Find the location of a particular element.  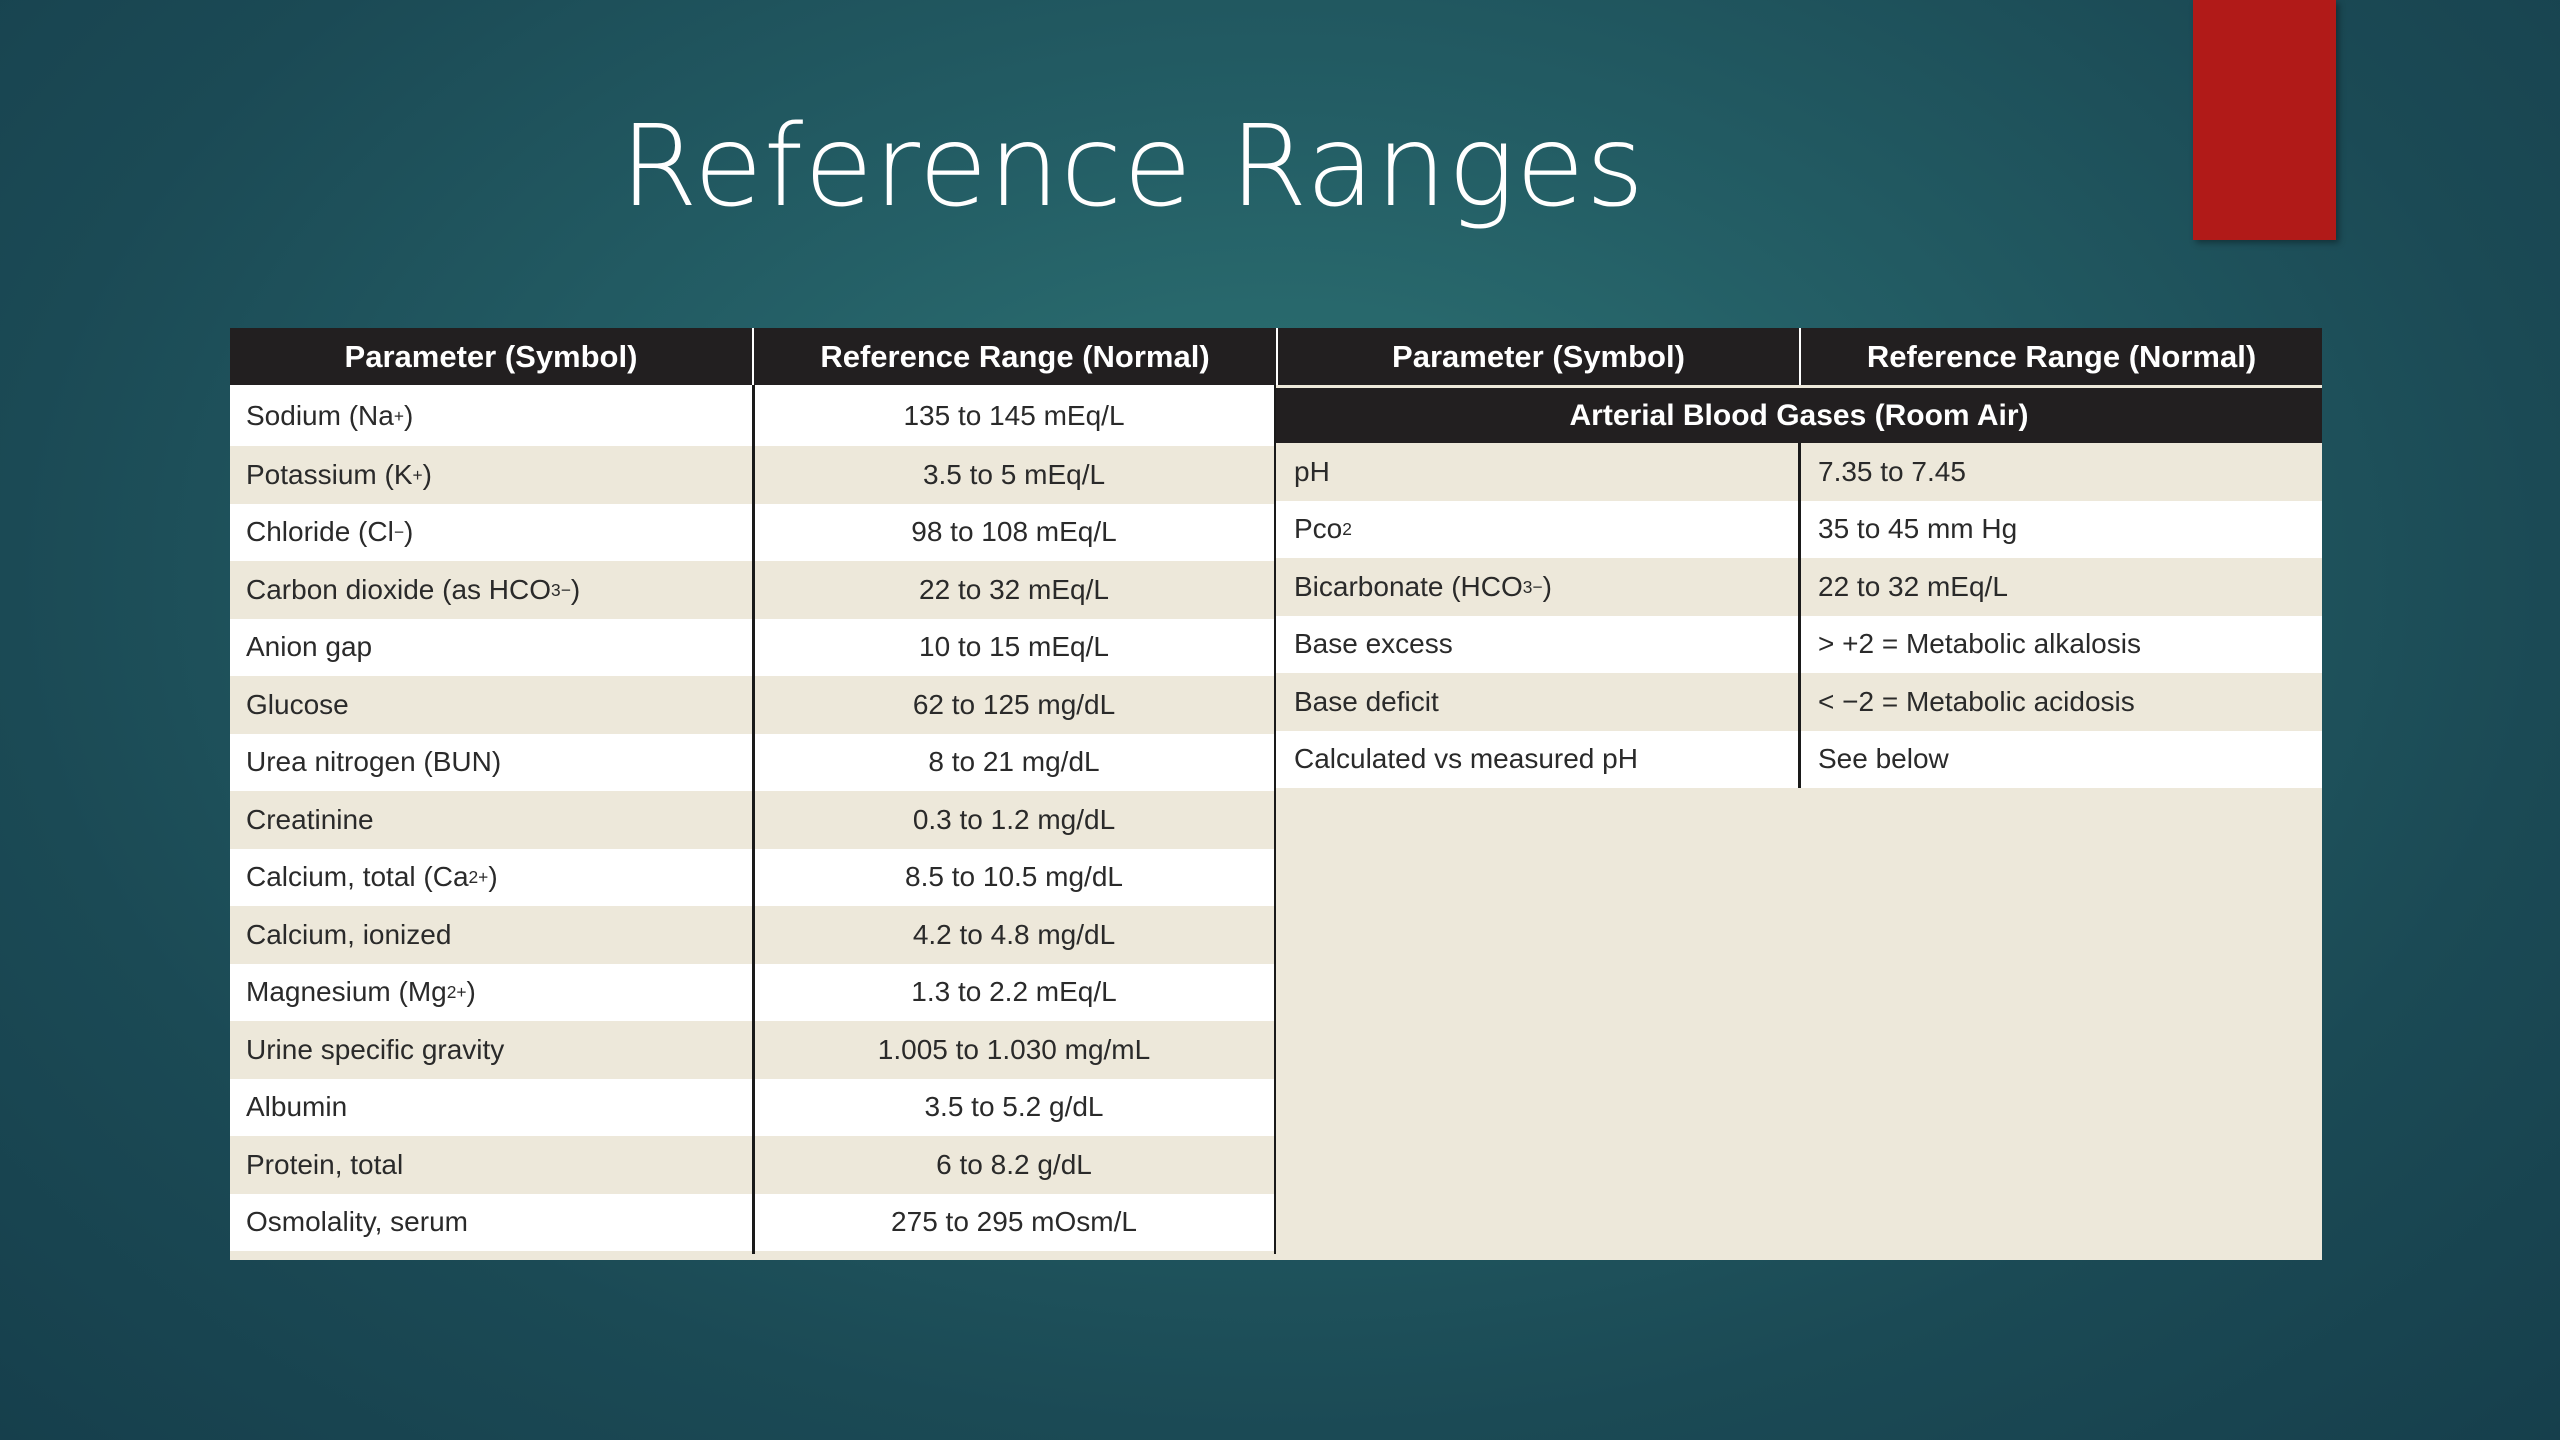

range-cell: 0.3 to 1.2 mg/dL is located at coordinates (1014, 819).